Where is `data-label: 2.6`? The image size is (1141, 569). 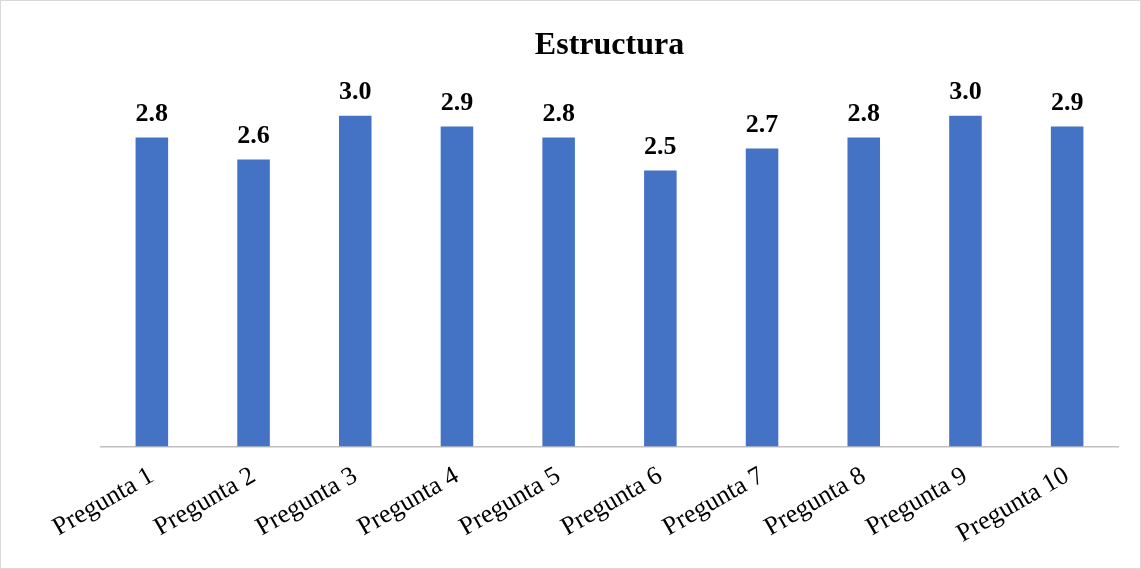
data-label: 2.6 is located at coordinates (253, 135).